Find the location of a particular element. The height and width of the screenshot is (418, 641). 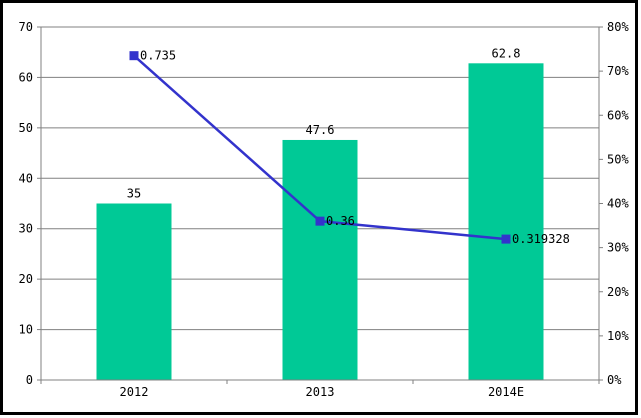

right-axis-tick-label: 80% is located at coordinates (618, 27).